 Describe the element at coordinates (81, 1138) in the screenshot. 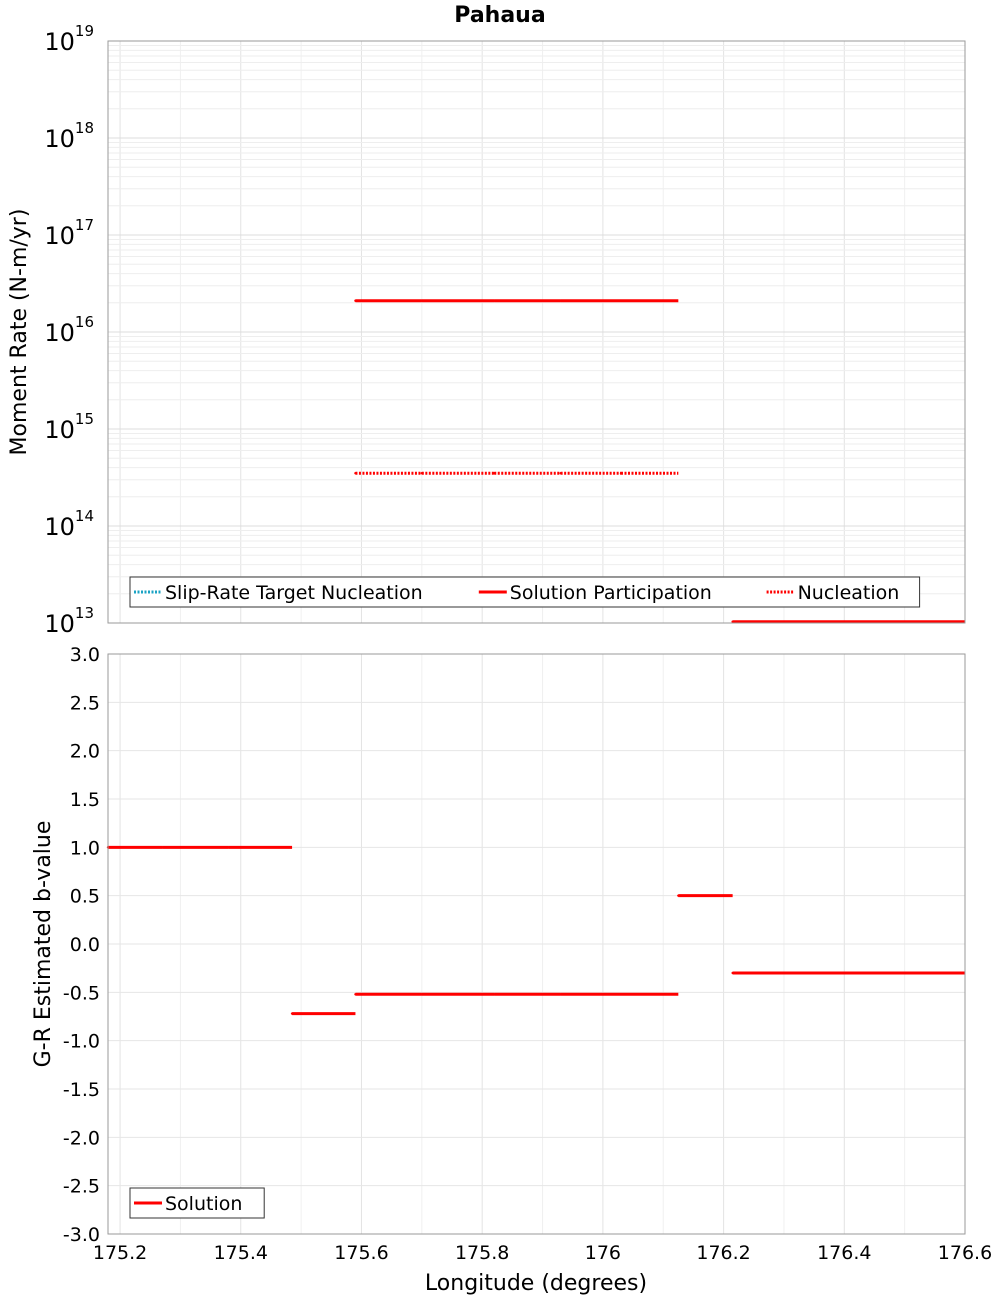

I see `y-tick-label: -2.0` at that location.